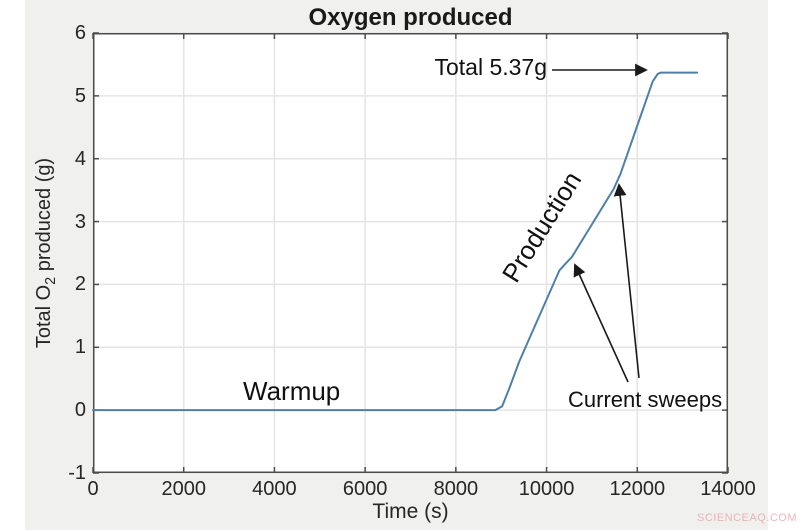 The image size is (800, 530). I want to click on y-tick-label: 5, so click(80, 95).